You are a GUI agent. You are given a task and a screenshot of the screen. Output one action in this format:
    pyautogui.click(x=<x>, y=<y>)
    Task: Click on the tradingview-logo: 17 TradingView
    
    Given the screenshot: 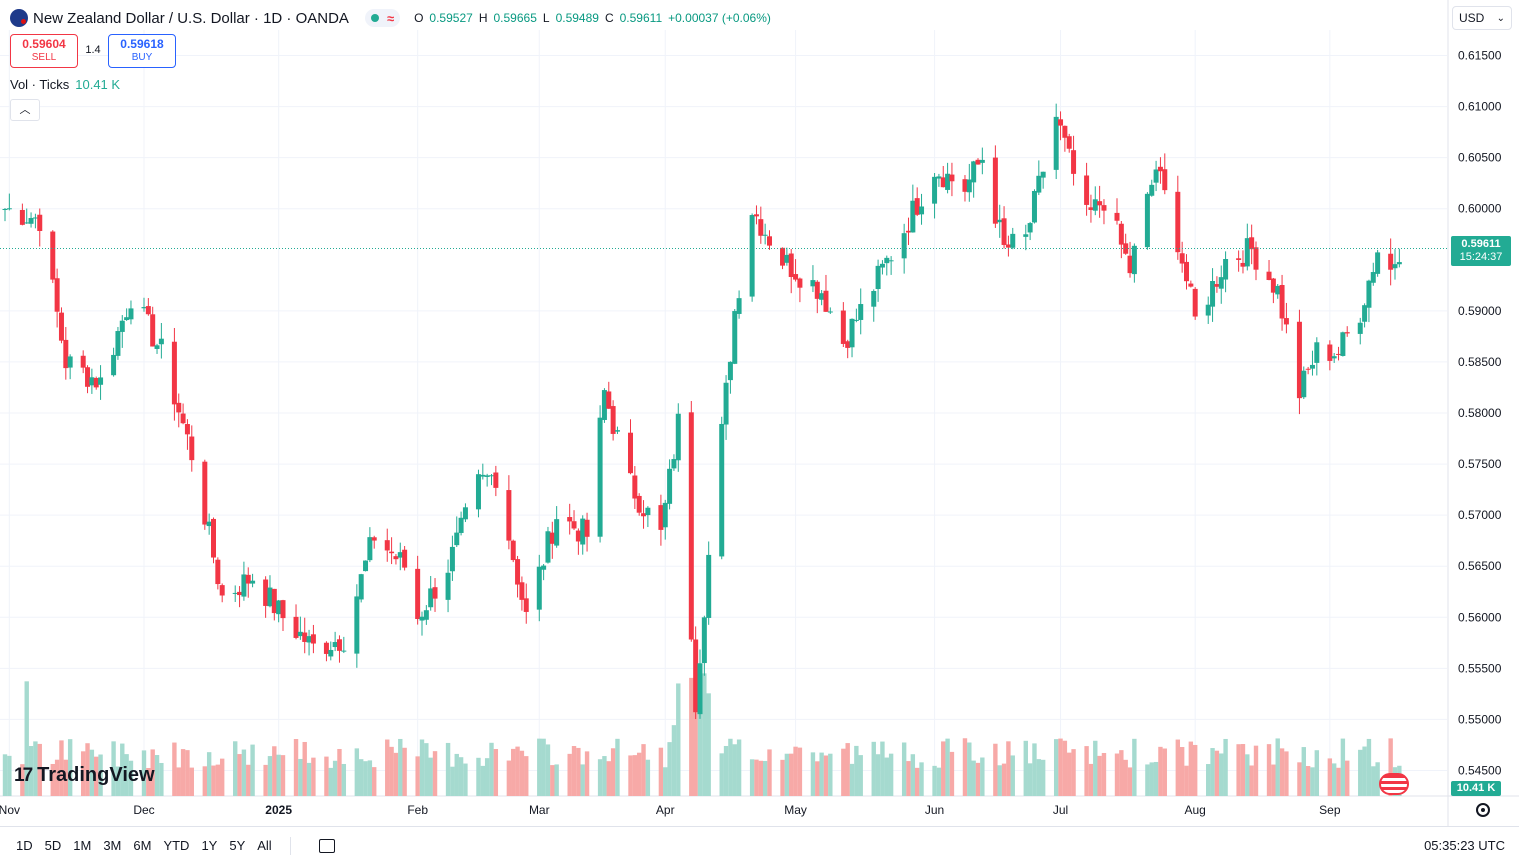 What is the action you would take?
    pyautogui.click(x=84, y=775)
    